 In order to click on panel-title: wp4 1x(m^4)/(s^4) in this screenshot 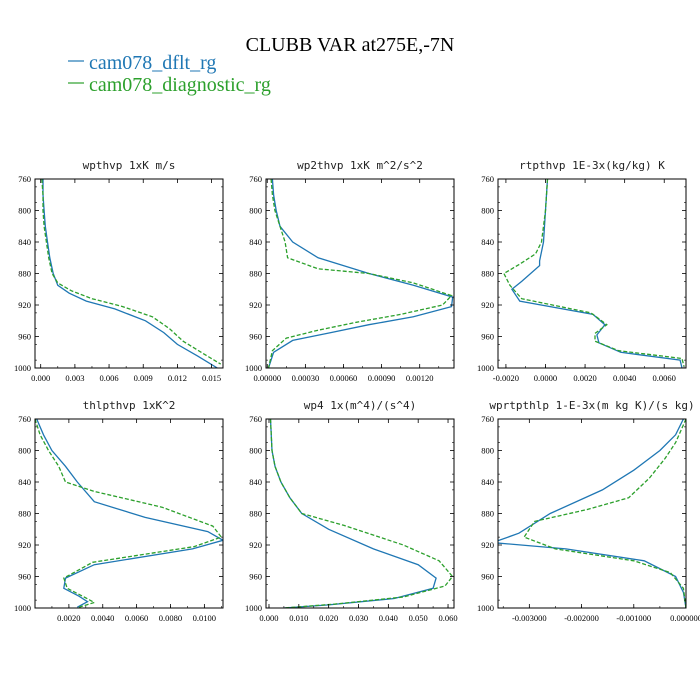, I will do `click(360, 405)`.